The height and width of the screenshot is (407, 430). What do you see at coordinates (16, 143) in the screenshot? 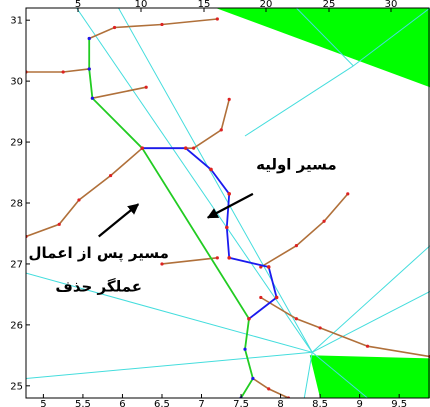
I see `y-tick-label: 29` at bounding box center [16, 143].